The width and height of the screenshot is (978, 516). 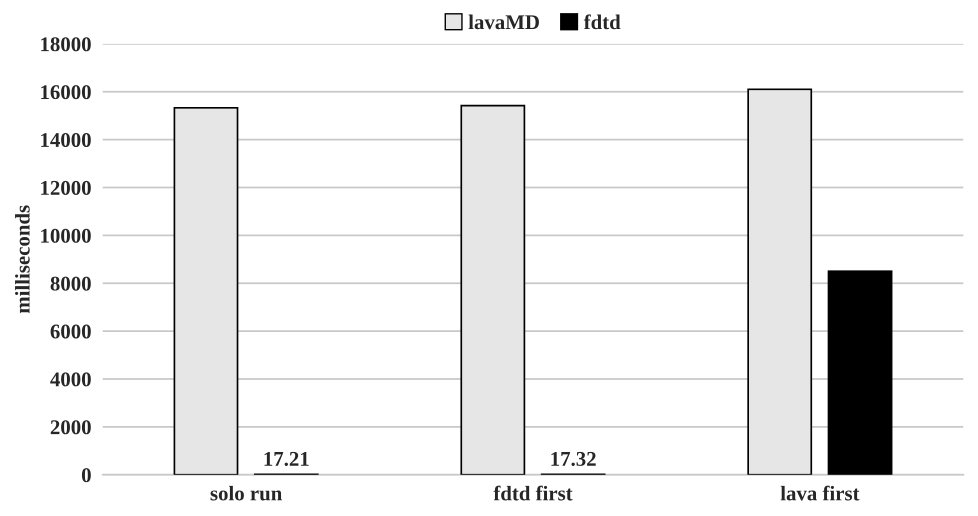 I want to click on y-tick-label: 16000, so click(x=66, y=92).